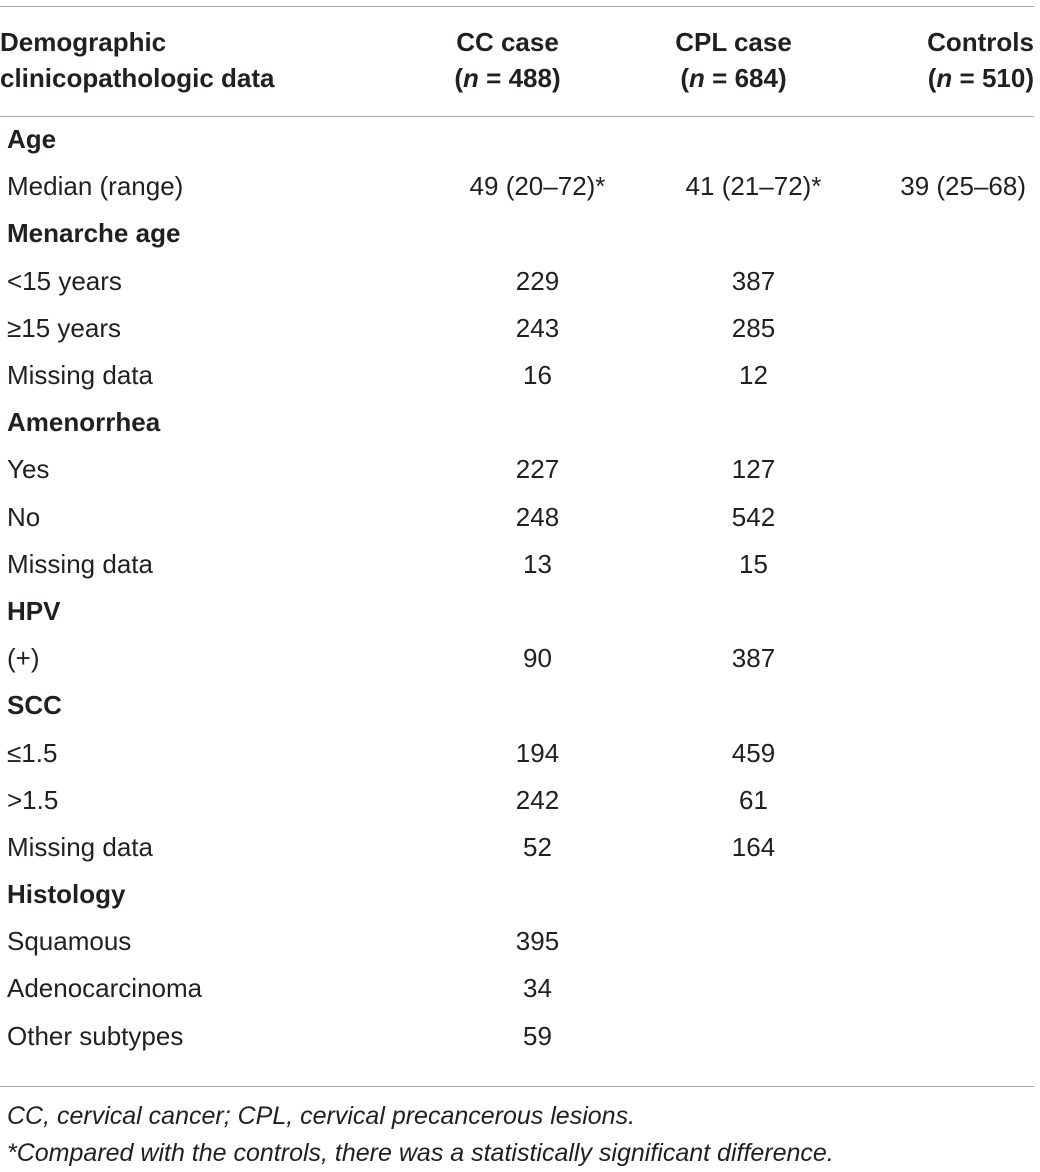 The height and width of the screenshot is (1172, 1040). I want to click on cell-cc-case: 395, so click(537, 941).